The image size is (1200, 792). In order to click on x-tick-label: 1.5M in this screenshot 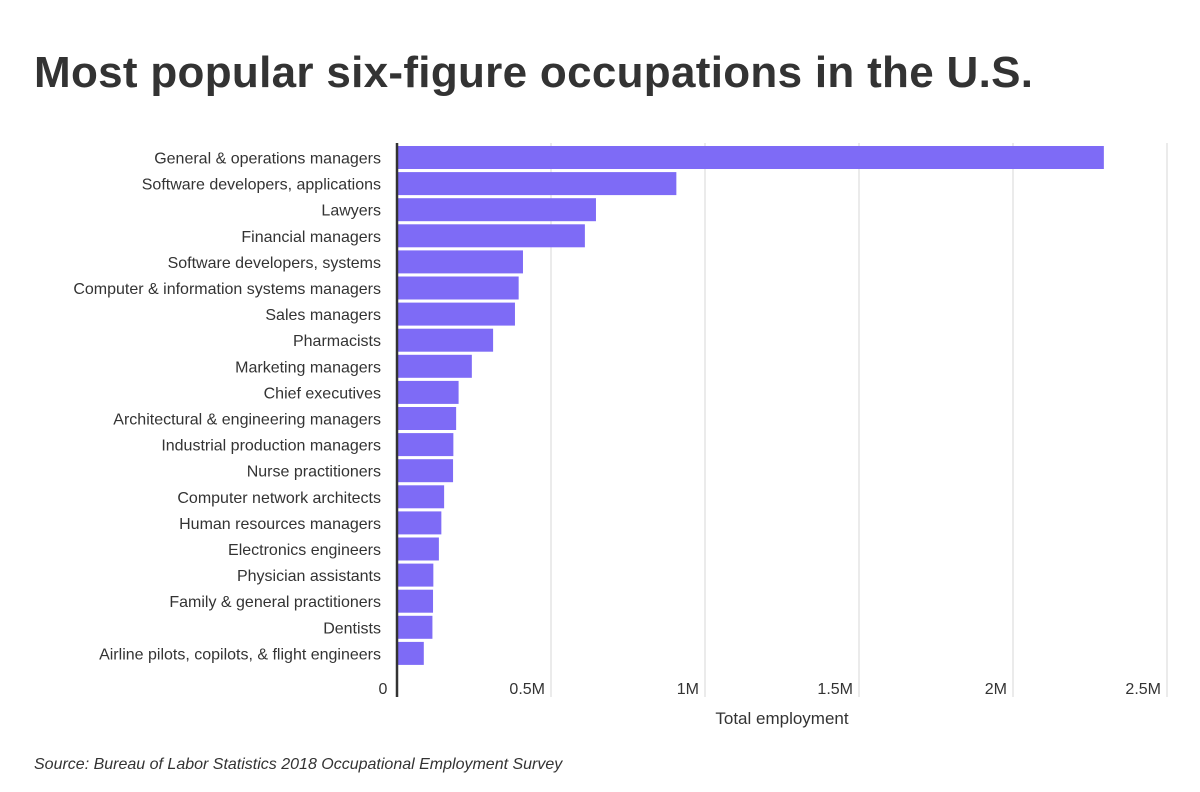, I will do `click(835, 689)`.